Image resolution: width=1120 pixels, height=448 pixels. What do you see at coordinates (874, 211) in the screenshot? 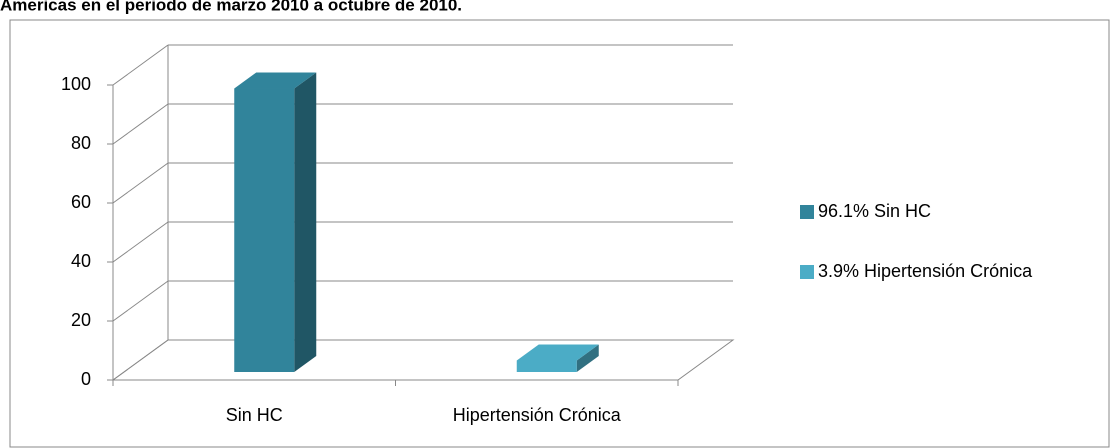
I see `legend-label: 96.1% Sin HC` at bounding box center [874, 211].